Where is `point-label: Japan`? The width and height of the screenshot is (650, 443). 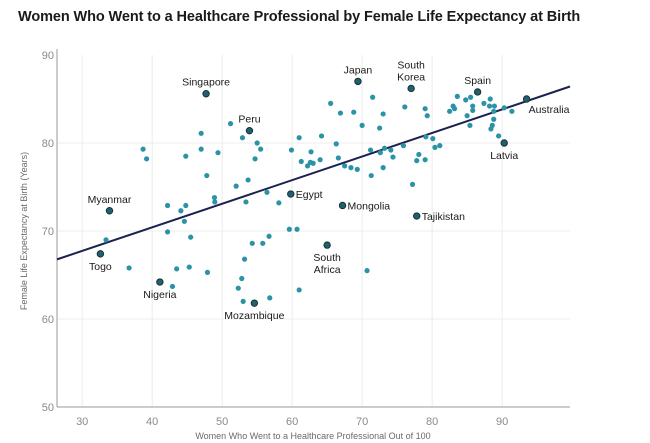
point-label: Japan is located at coordinates (358, 70).